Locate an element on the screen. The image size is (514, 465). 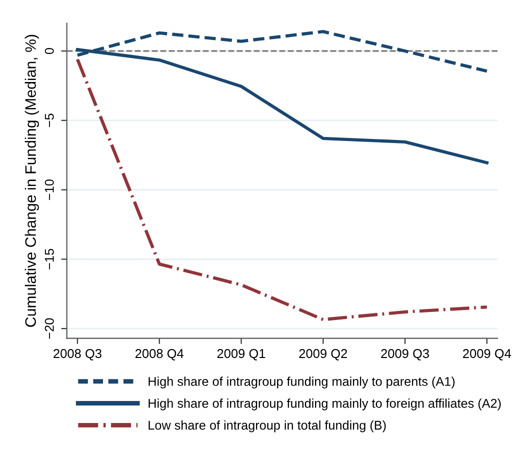
x-tick-label: 2009 Q3 is located at coordinates (405, 354).